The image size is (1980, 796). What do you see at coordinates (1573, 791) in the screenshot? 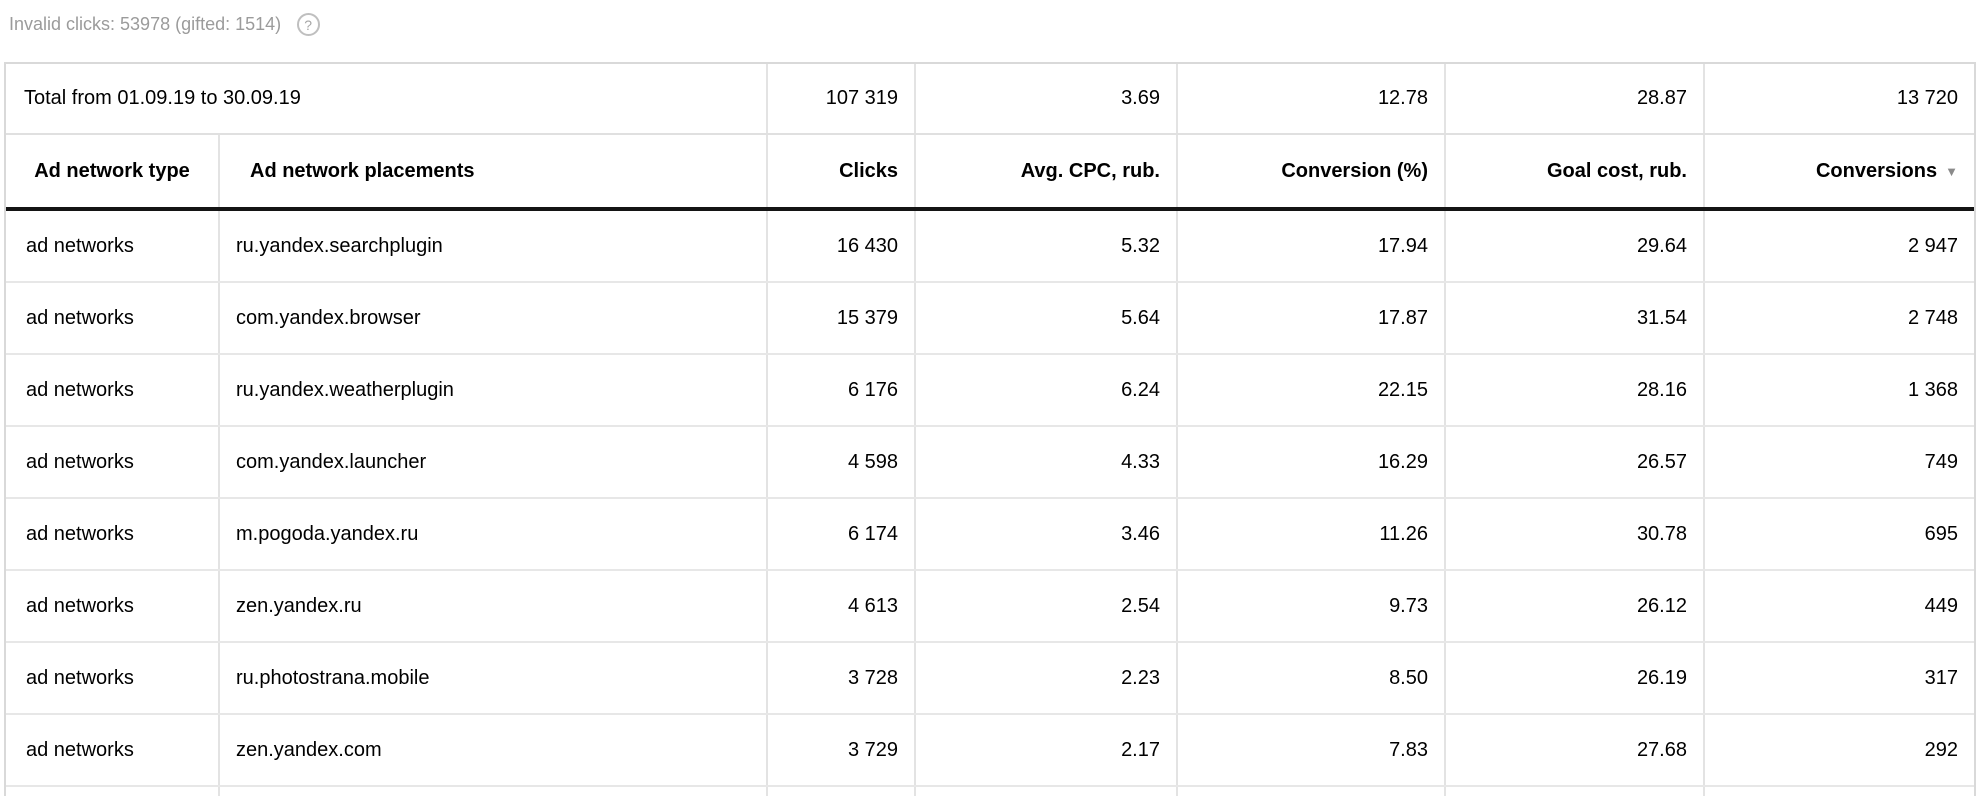
I see `cell-goal-cost` at bounding box center [1573, 791].